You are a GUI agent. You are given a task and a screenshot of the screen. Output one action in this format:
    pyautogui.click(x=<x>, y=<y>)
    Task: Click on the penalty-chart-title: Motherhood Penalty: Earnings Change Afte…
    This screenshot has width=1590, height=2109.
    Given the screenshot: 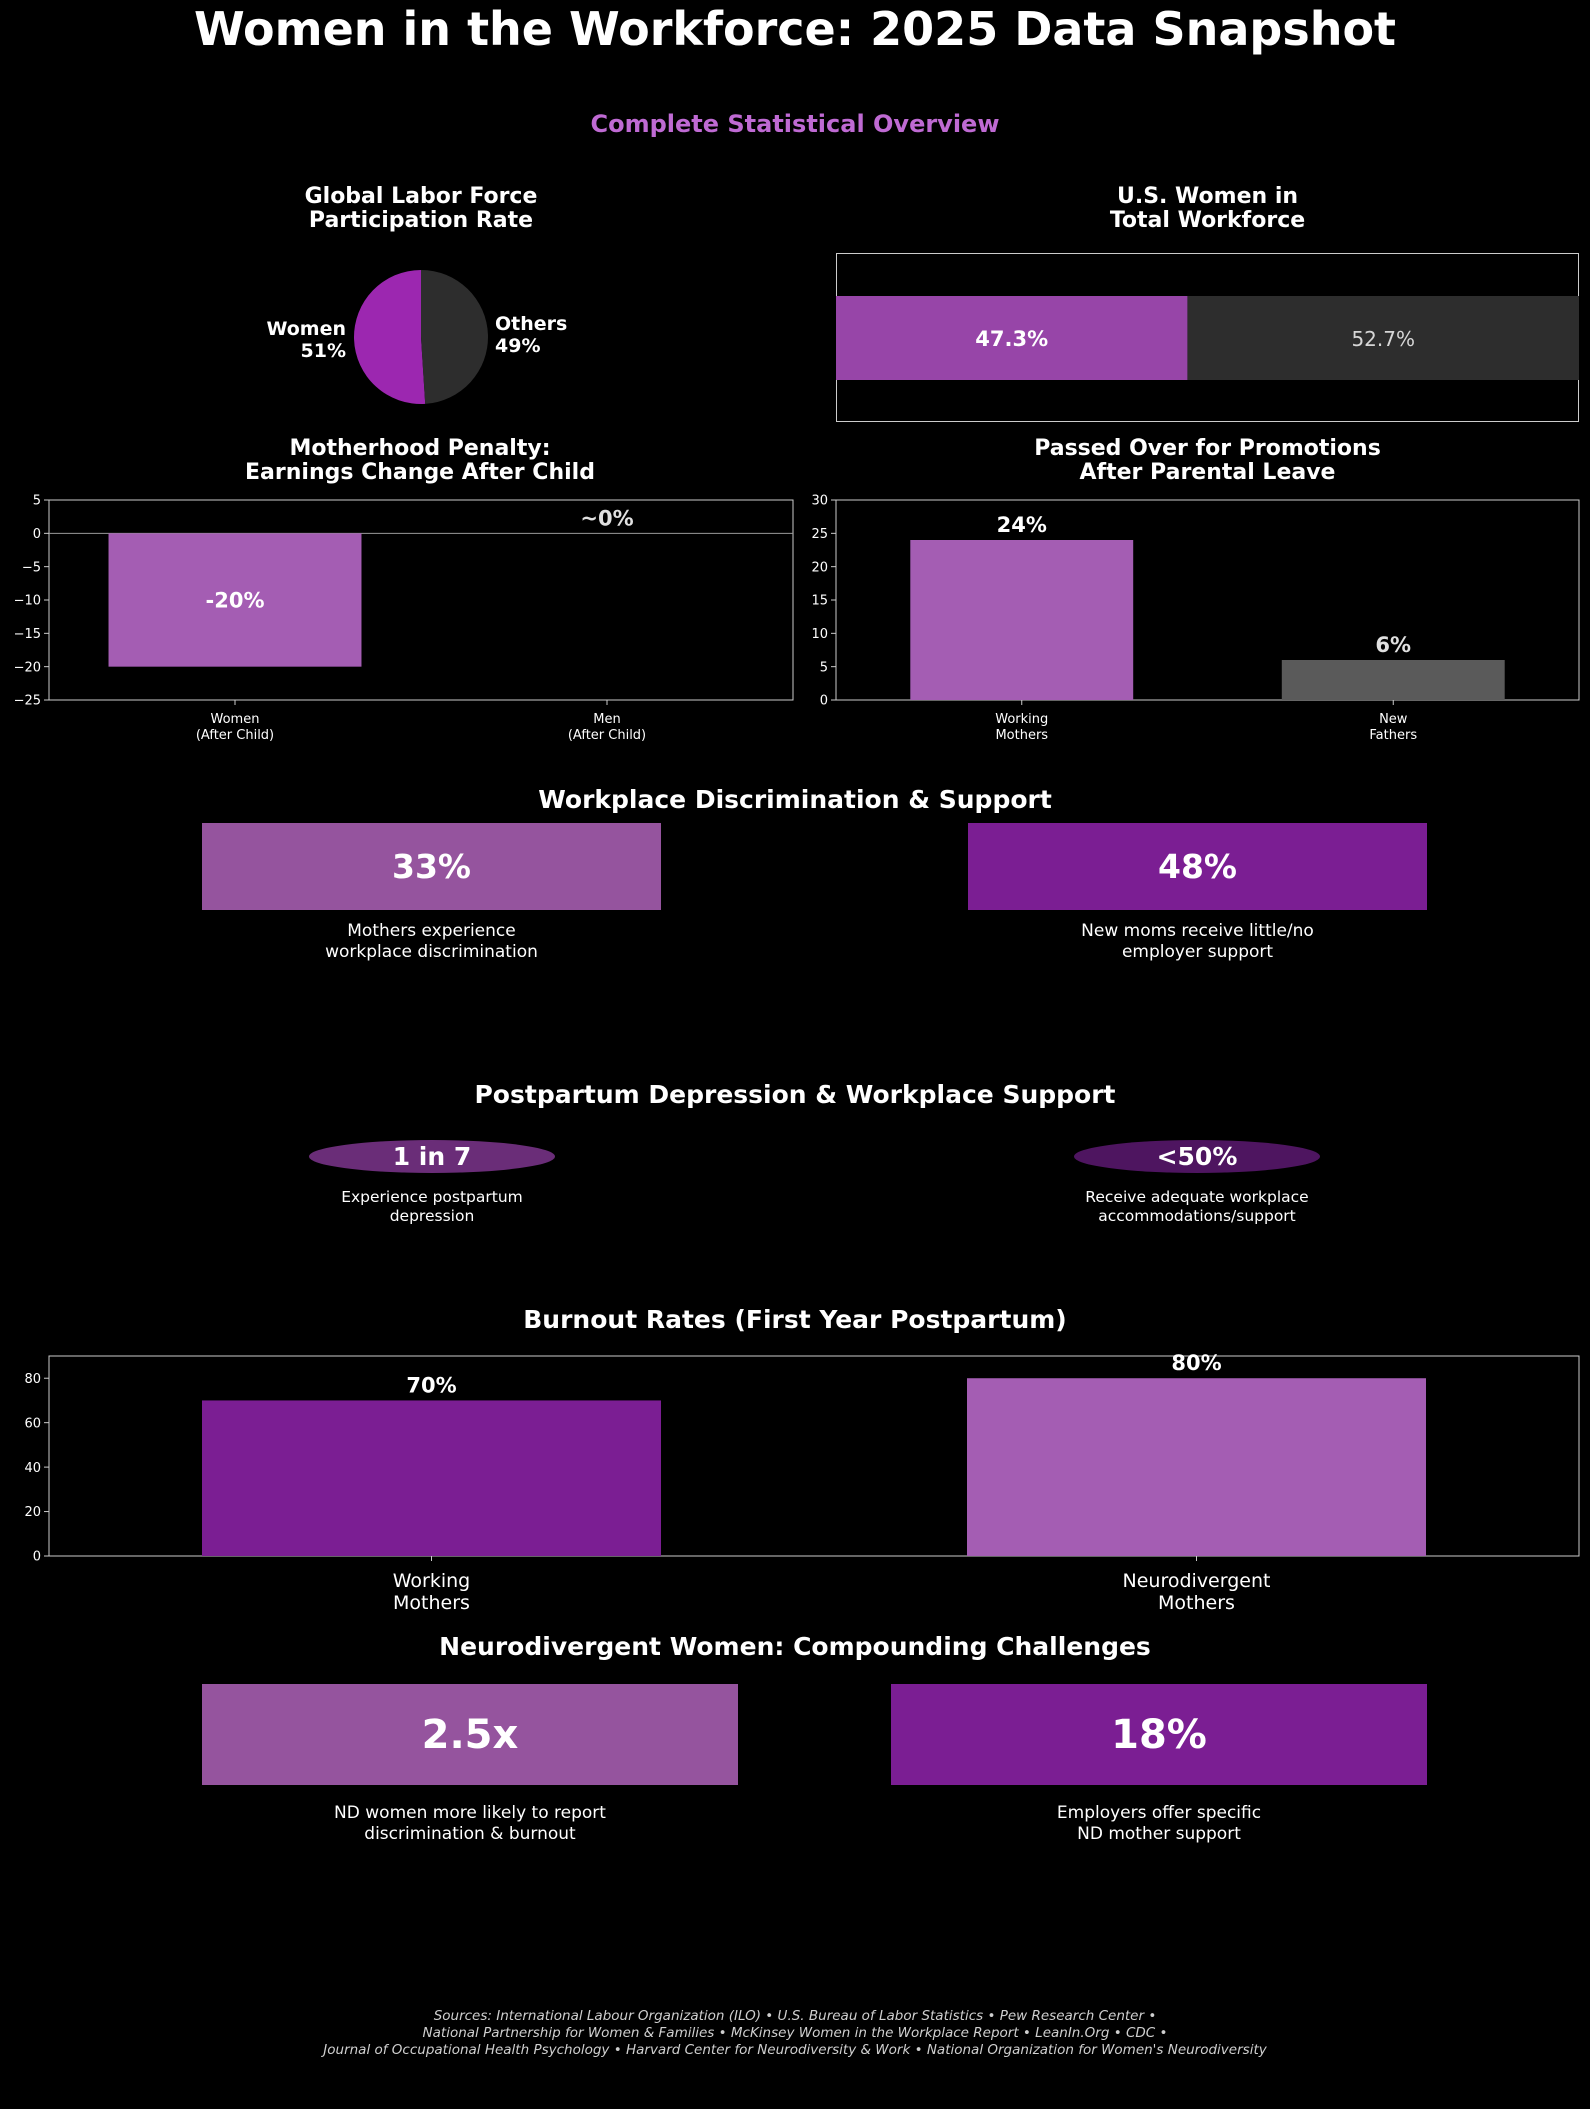 What is the action you would take?
    pyautogui.click(x=420, y=461)
    